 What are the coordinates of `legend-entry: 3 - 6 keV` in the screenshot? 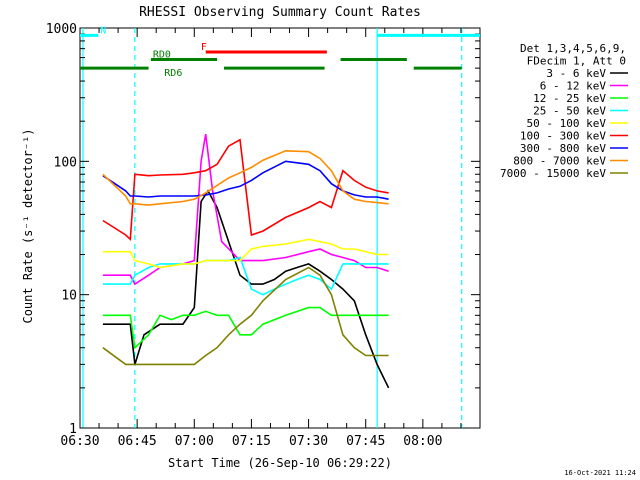 It's located at (576, 73).